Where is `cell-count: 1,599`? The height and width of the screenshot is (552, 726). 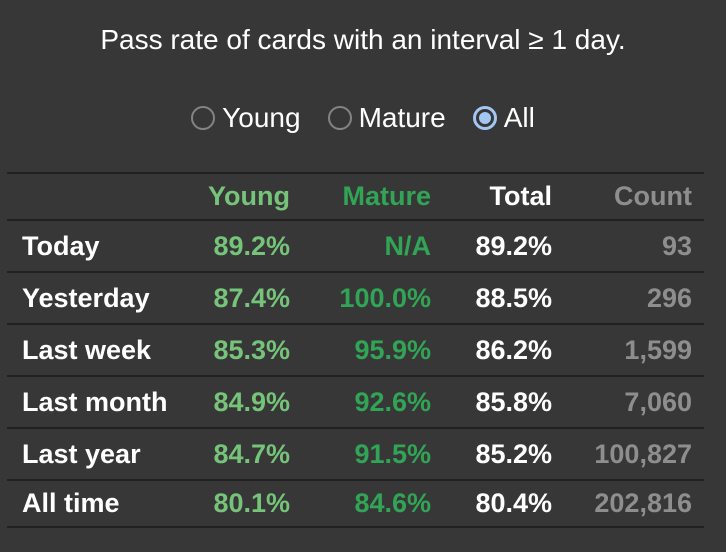
cell-count: 1,599 is located at coordinates (658, 349).